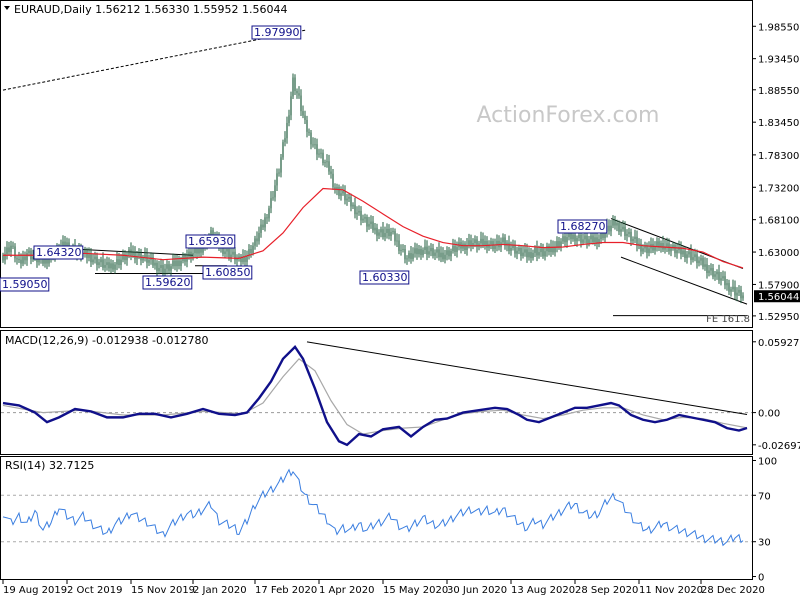  What do you see at coordinates (220, 590) in the screenshot?
I see `x-axis-label: 2 Jan 2020` at bounding box center [220, 590].